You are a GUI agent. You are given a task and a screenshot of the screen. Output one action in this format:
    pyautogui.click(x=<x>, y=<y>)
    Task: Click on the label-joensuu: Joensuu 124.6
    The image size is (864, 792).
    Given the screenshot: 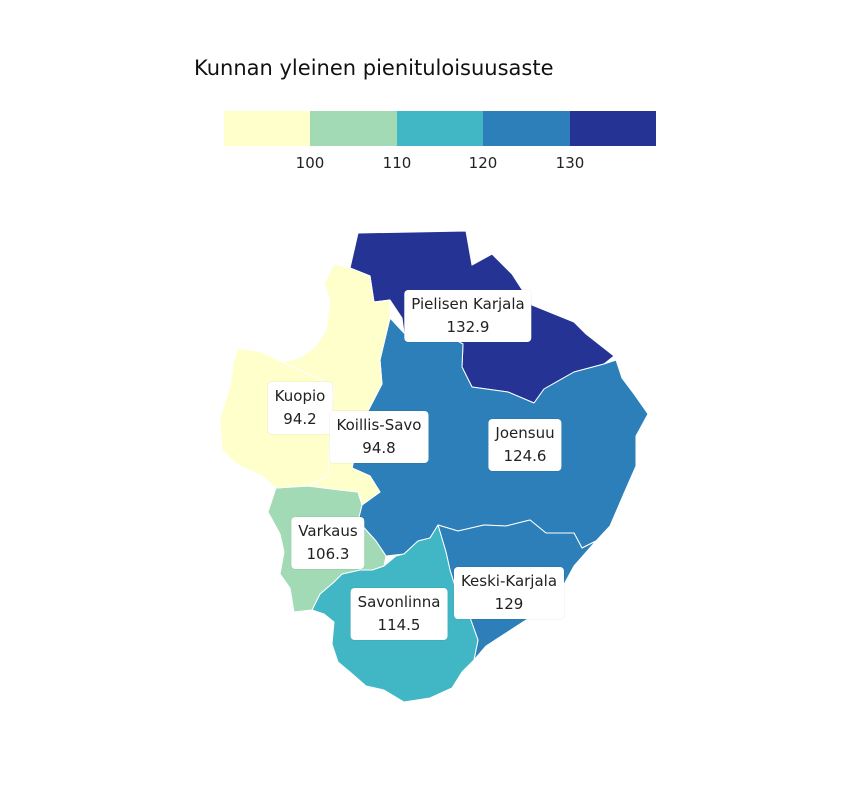 What is the action you would take?
    pyautogui.click(x=525, y=445)
    